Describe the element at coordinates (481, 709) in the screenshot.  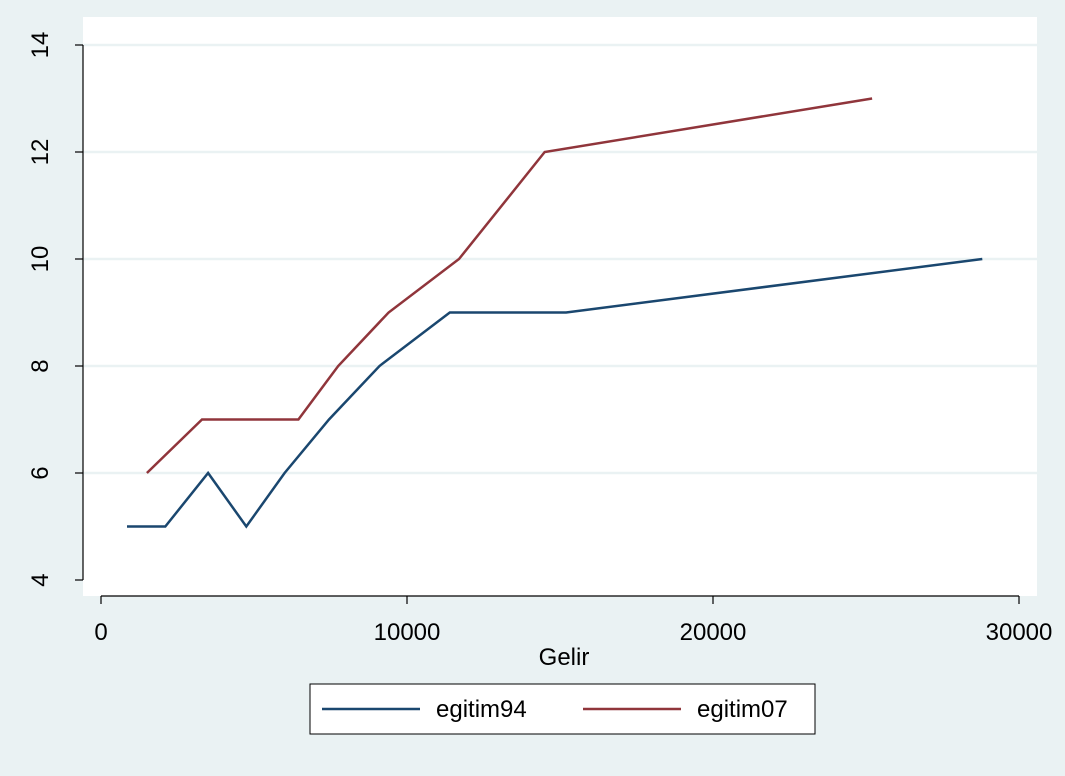
I see `legend-label-egitim94: egitim94` at that location.